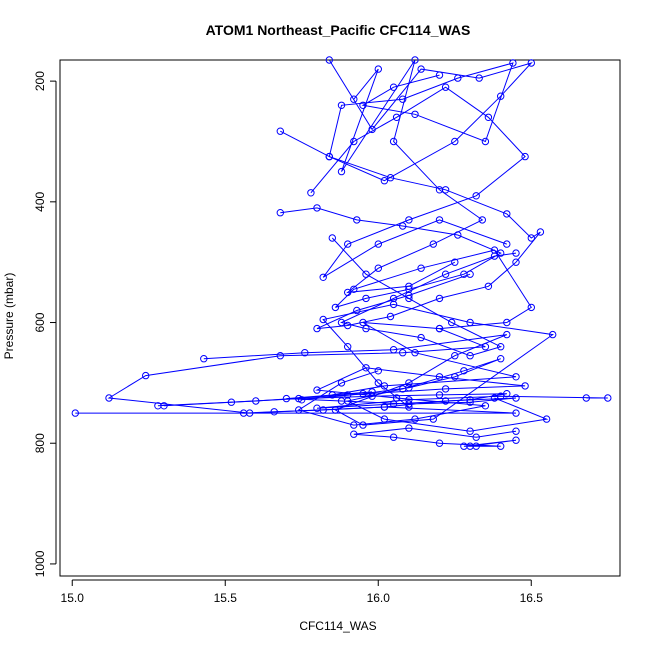 This screenshot has width=650, height=650. I want to click on y-tick-label: 800, so click(40, 443).